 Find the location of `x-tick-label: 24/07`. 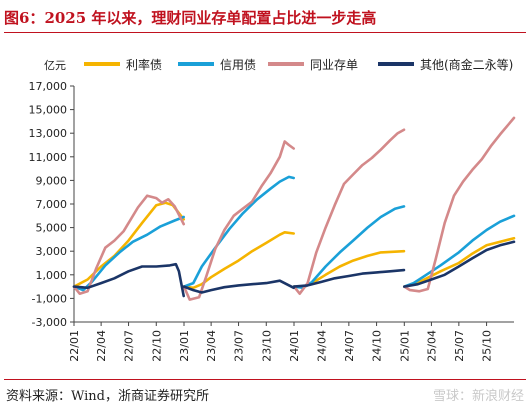

x-tick-label: 24/07 is located at coordinates (349, 346).